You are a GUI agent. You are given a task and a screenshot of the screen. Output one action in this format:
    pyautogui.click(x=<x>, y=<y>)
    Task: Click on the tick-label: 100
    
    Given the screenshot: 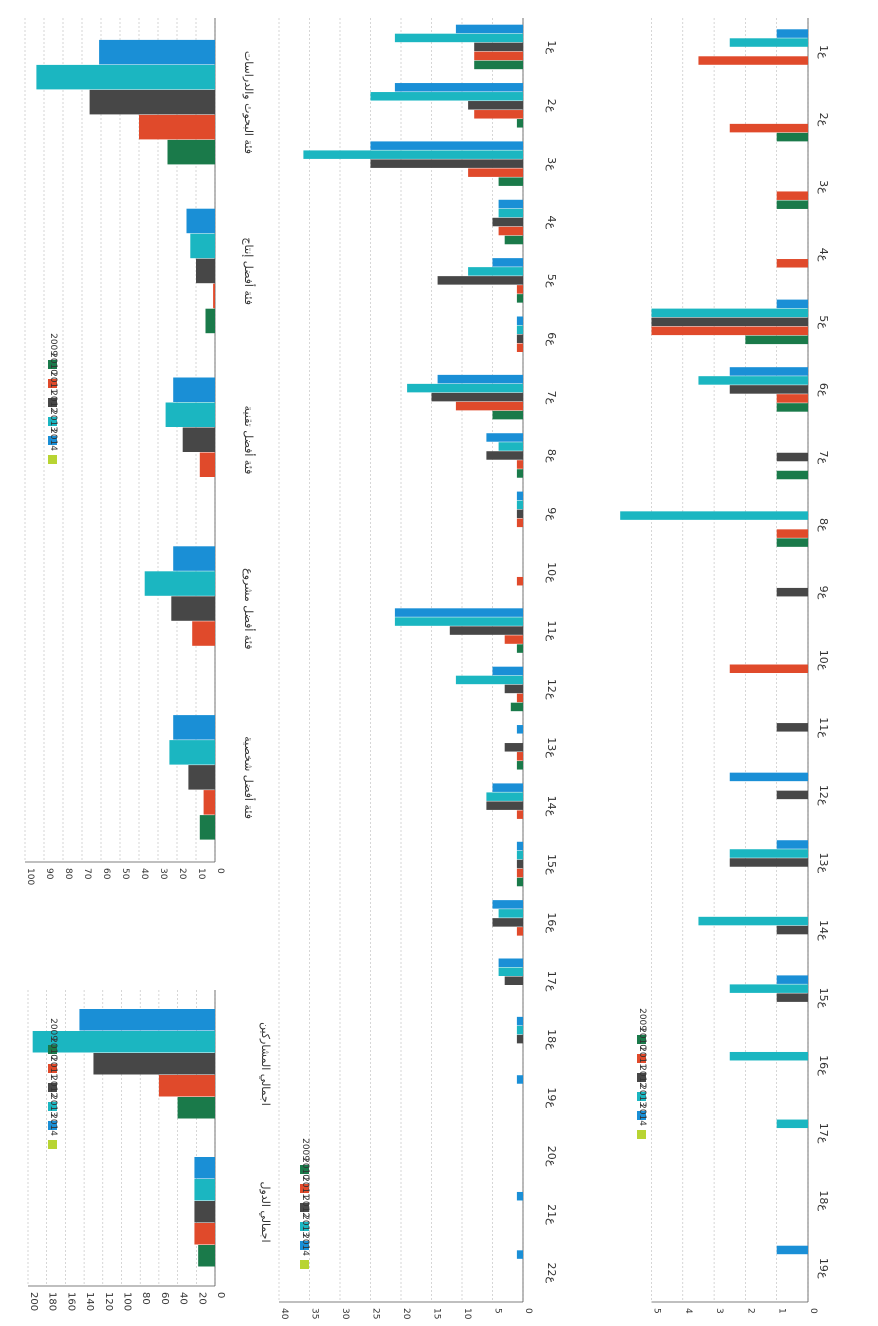 What is the action you would take?
    pyautogui.click(x=30, y=876)
    